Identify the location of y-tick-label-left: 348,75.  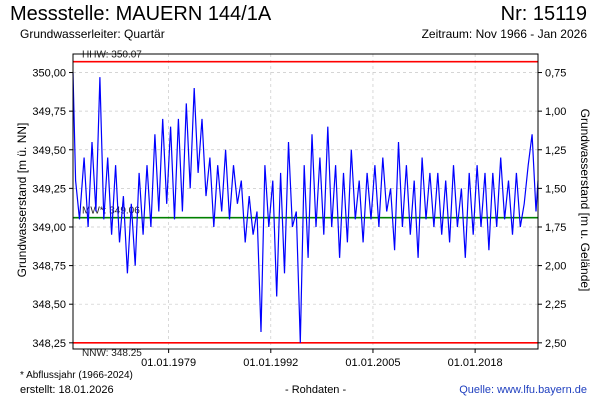
(49, 267).